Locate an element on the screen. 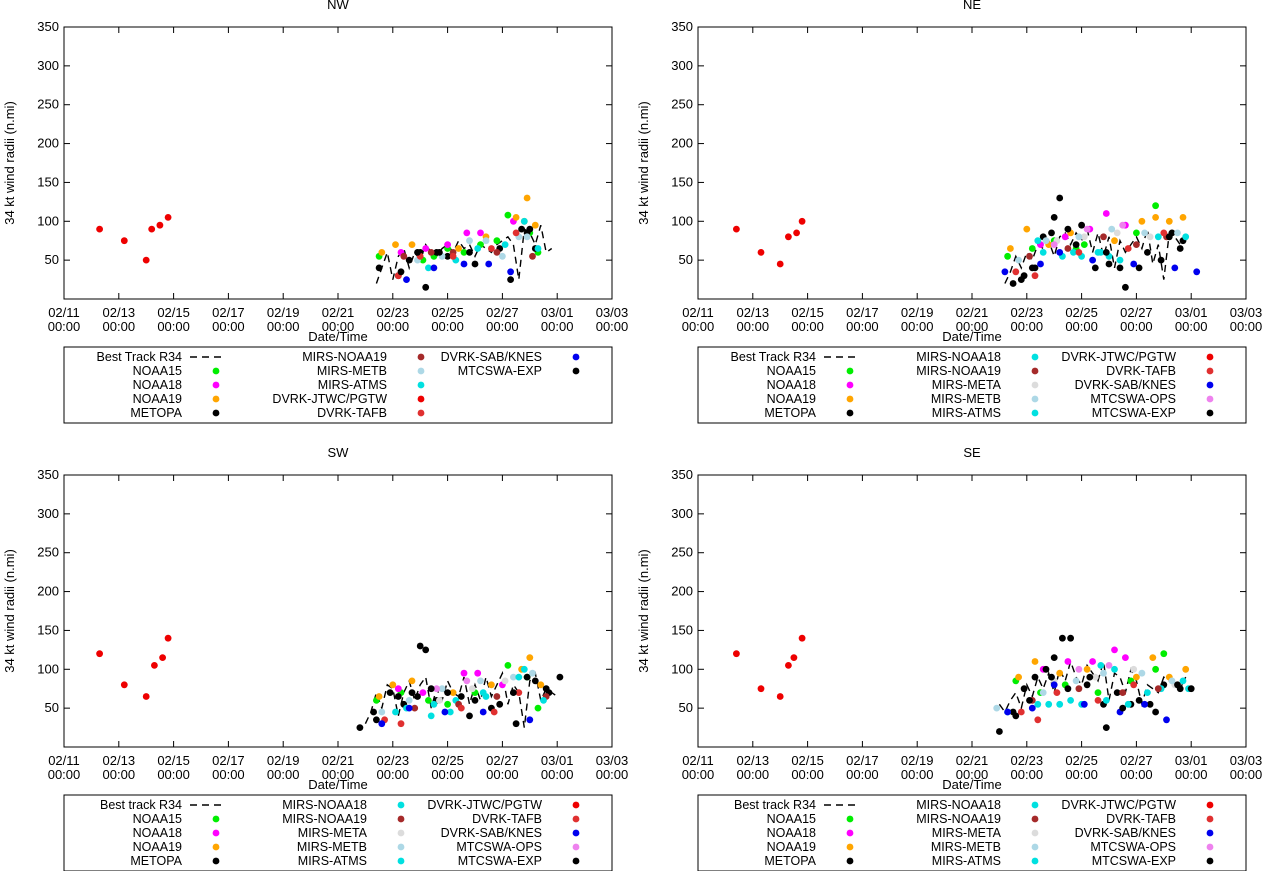 This screenshot has width=1267, height=871. legend-label: MIRS-META is located at coordinates (333, 833).